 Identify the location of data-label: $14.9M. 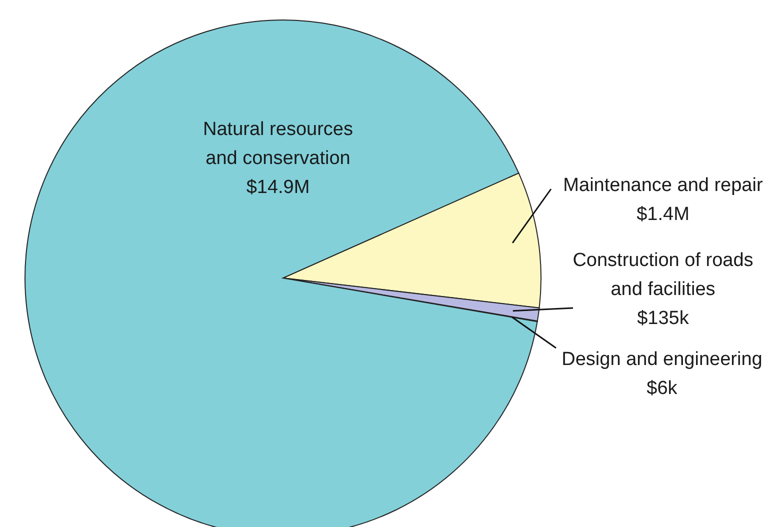
(278, 187).